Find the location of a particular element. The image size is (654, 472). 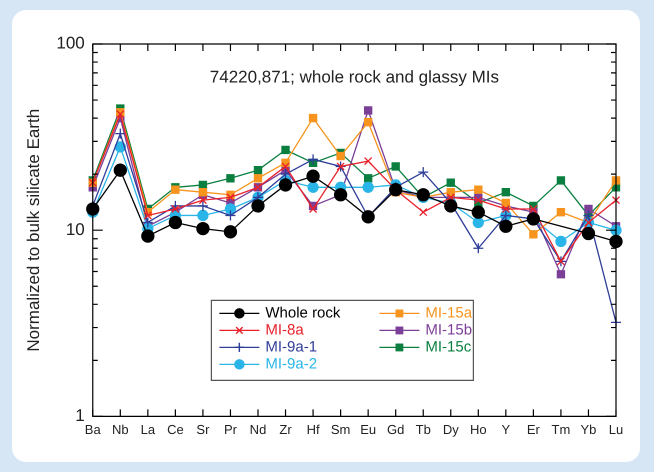

x-tick-label: Yb is located at coordinates (588, 429).